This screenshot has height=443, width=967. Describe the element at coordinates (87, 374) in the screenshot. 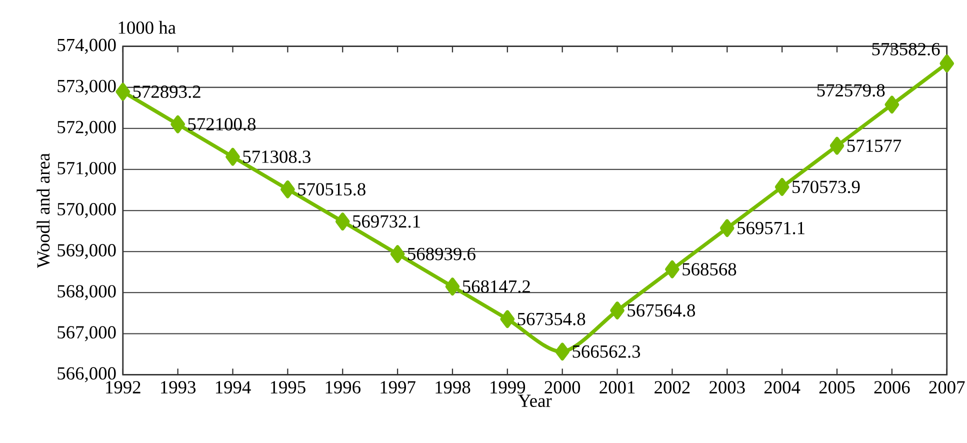

I see `y-tick-label: 566,000` at that location.